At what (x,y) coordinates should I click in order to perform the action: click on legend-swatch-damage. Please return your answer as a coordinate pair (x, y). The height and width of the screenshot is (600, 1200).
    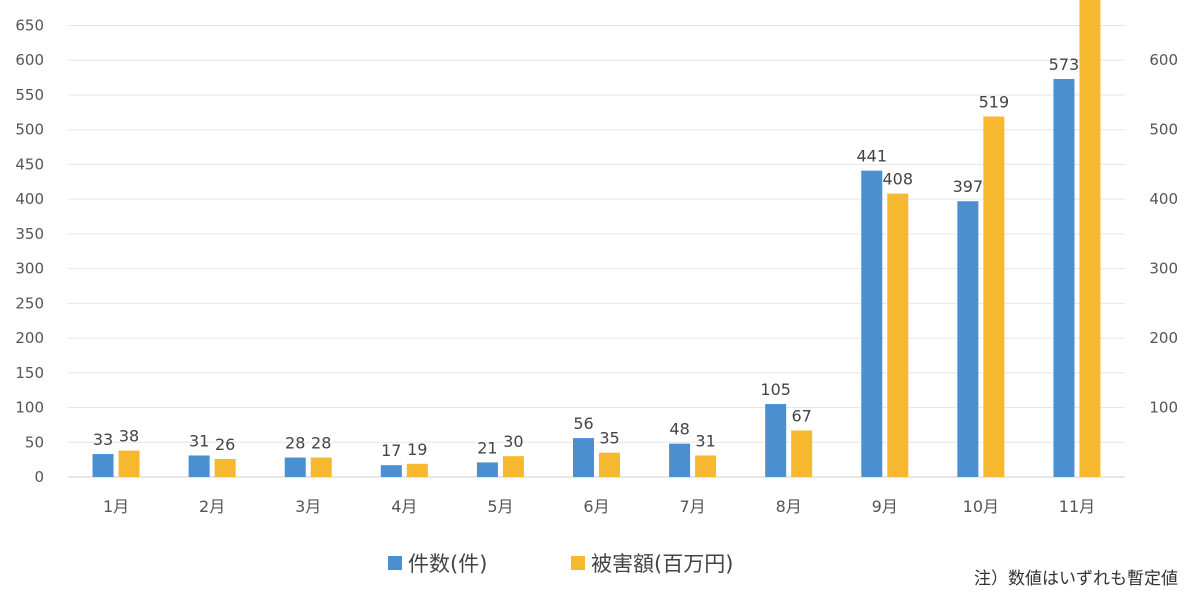
    Looking at the image, I should click on (578, 563).